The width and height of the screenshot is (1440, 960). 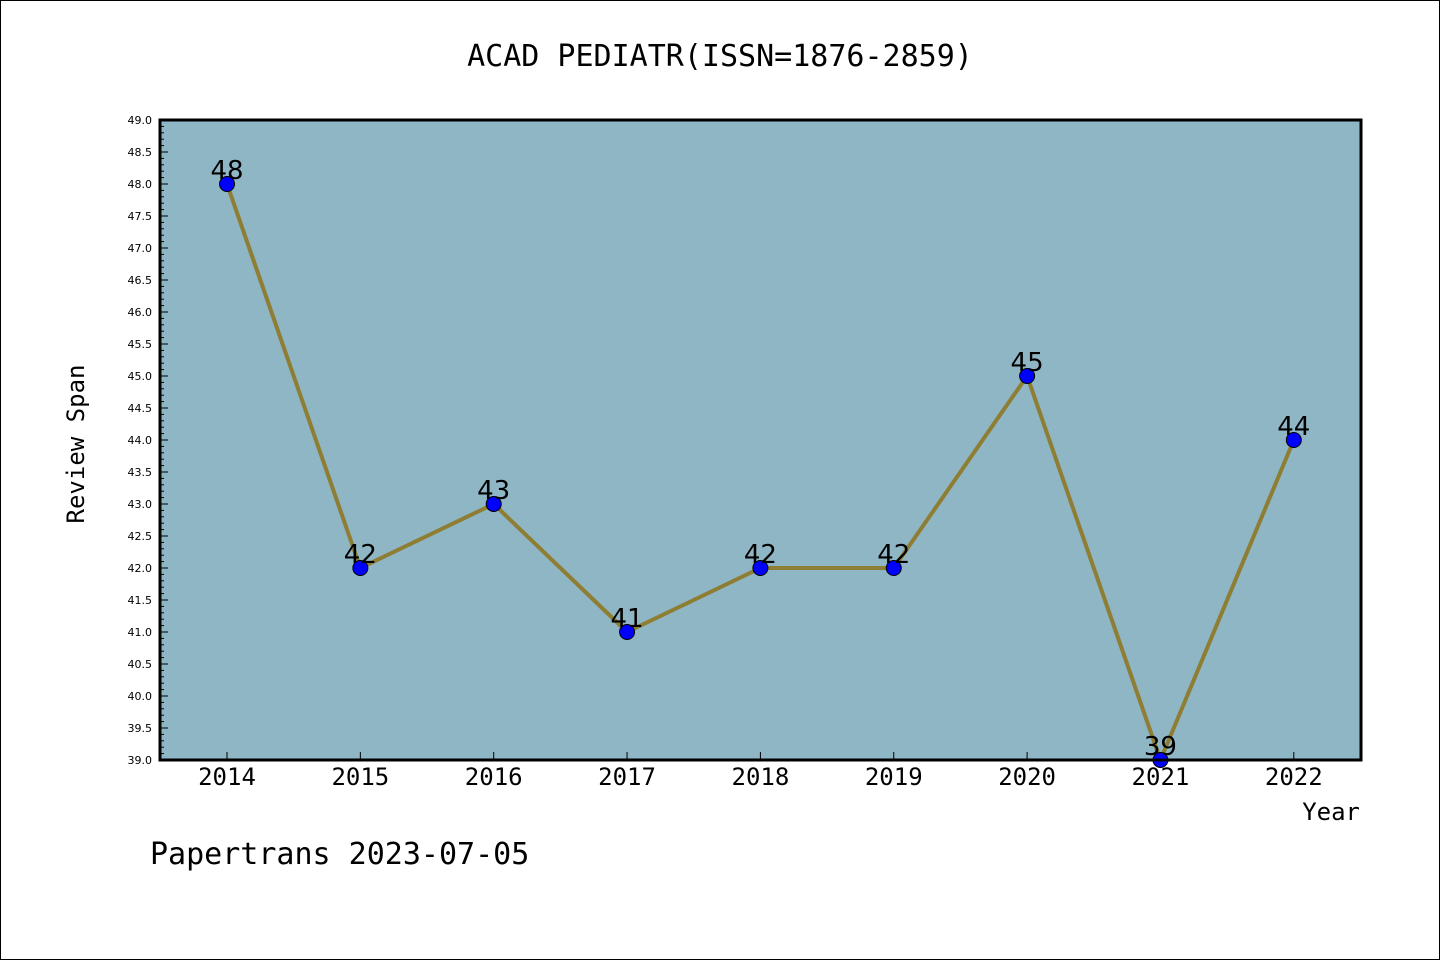 I want to click on y-tick-label: 46.5, so click(x=140, y=280).